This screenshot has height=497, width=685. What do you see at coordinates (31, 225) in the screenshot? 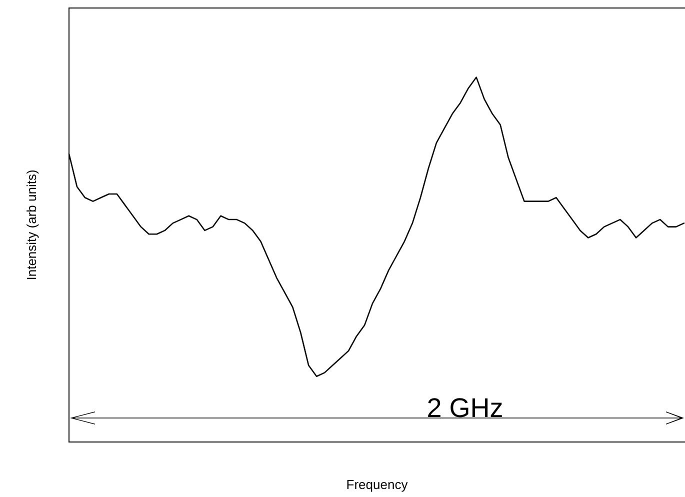
I see `y-axis-title: Intensity (arb units)` at bounding box center [31, 225].